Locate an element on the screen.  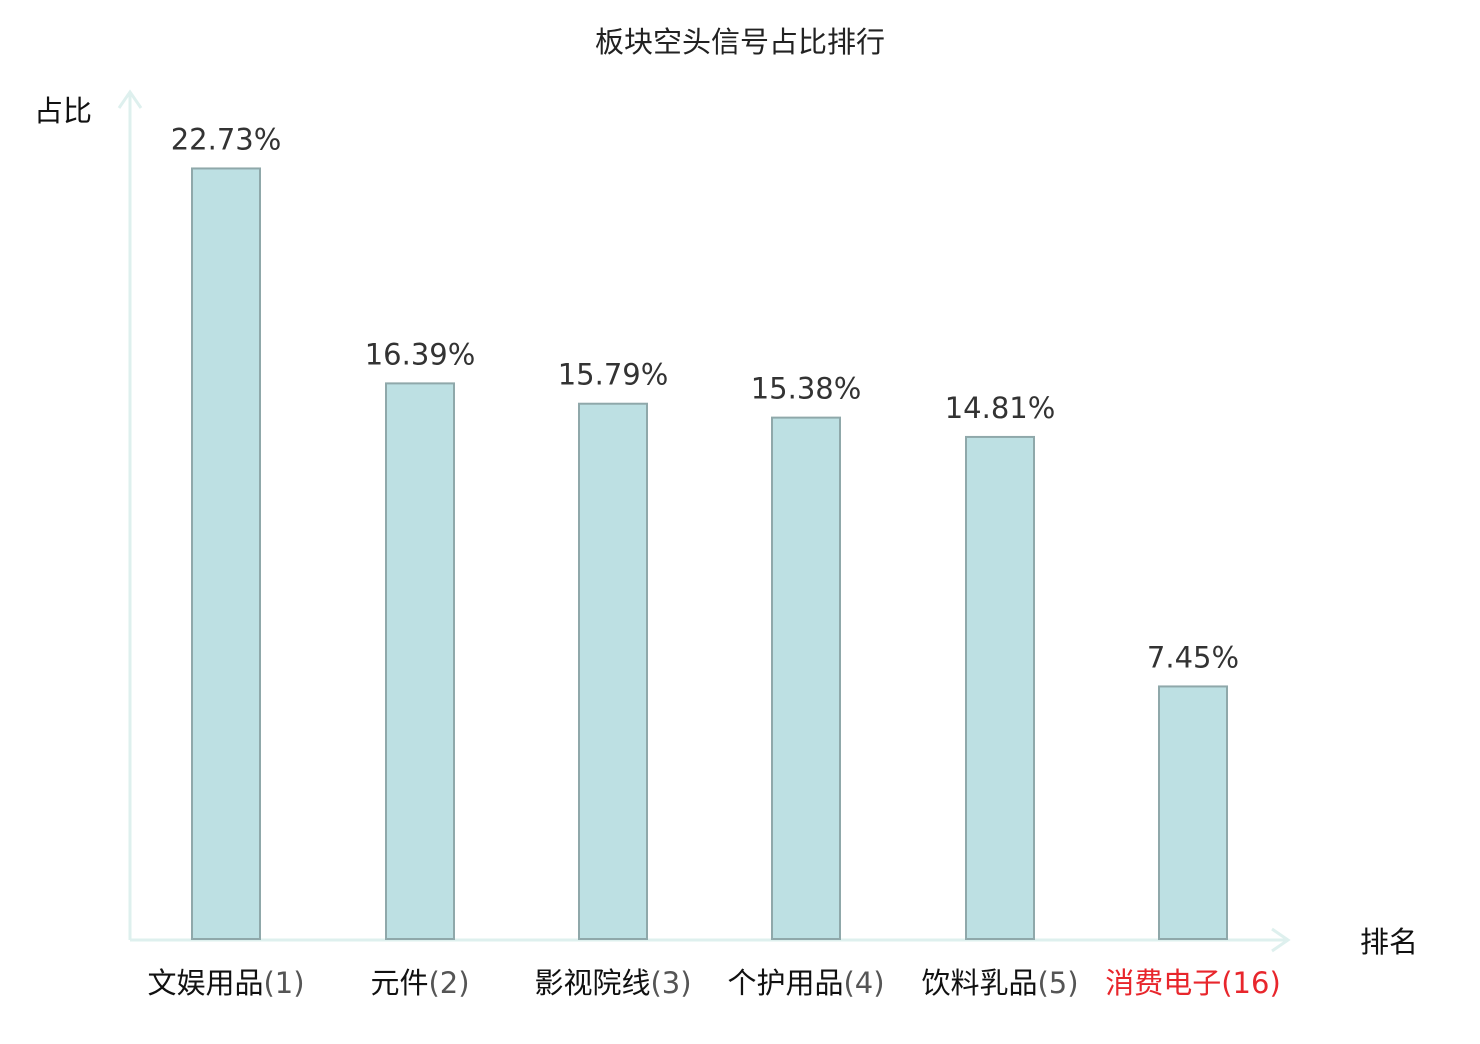
x-tick-category-name: 影视院线 is located at coordinates (592, 983).